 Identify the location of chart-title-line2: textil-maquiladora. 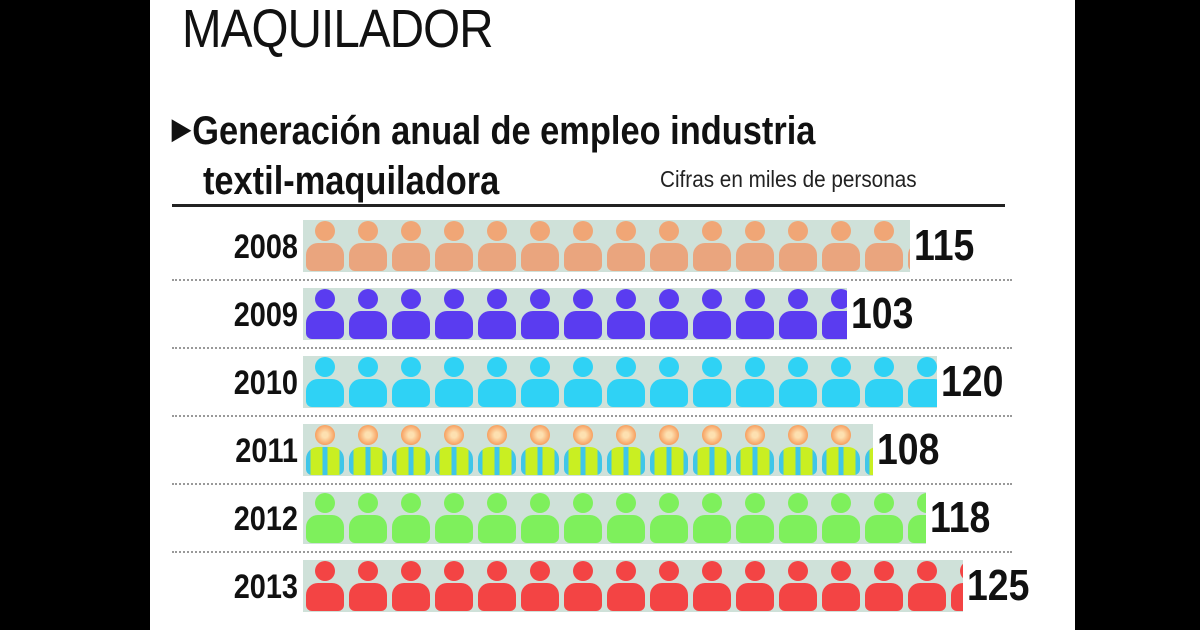
(351, 181).